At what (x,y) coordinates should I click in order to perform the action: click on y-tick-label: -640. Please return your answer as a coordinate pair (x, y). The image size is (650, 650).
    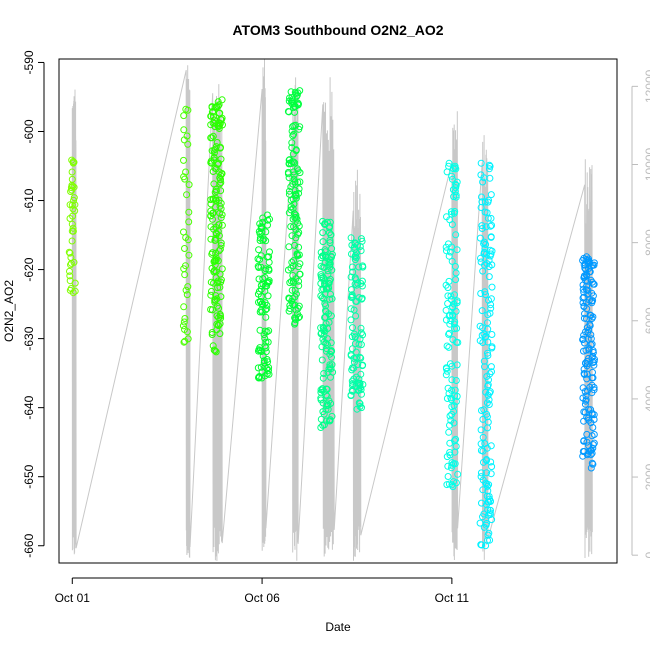
    Looking at the image, I should click on (29, 407).